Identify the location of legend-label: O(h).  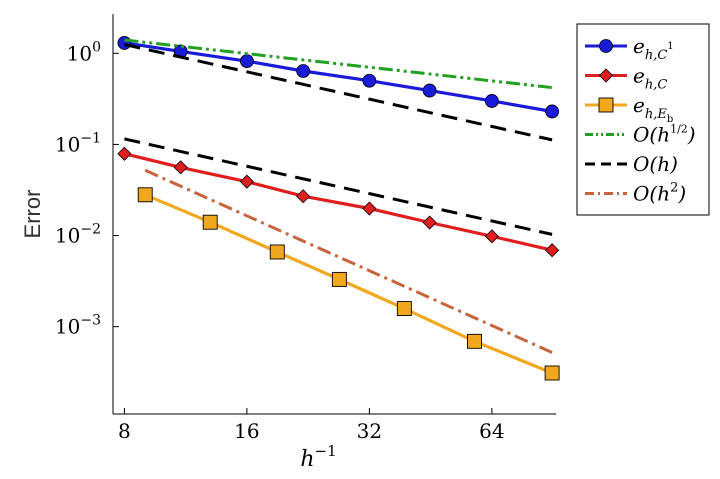
(655, 164).